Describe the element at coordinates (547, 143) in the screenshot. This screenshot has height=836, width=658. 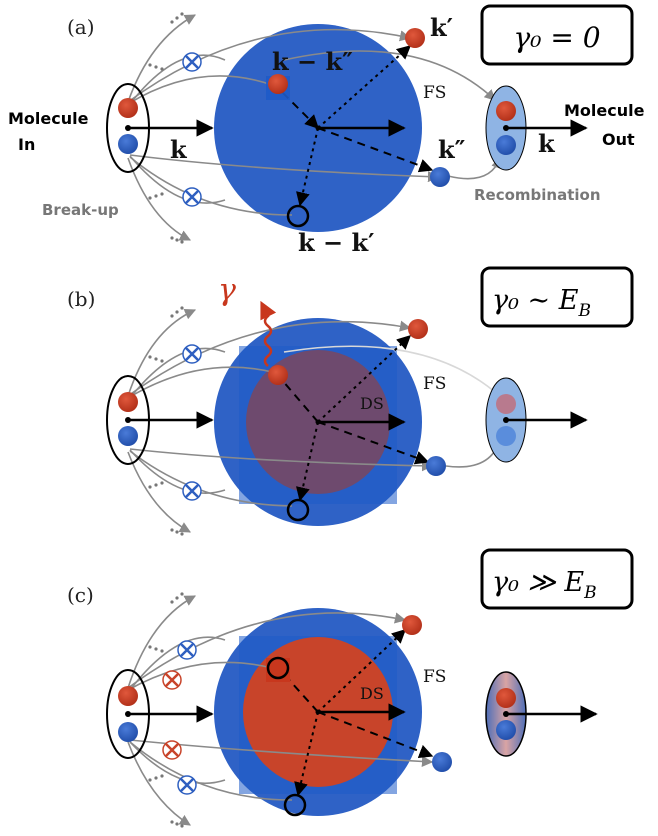
I see `k-out-label: k` at that location.